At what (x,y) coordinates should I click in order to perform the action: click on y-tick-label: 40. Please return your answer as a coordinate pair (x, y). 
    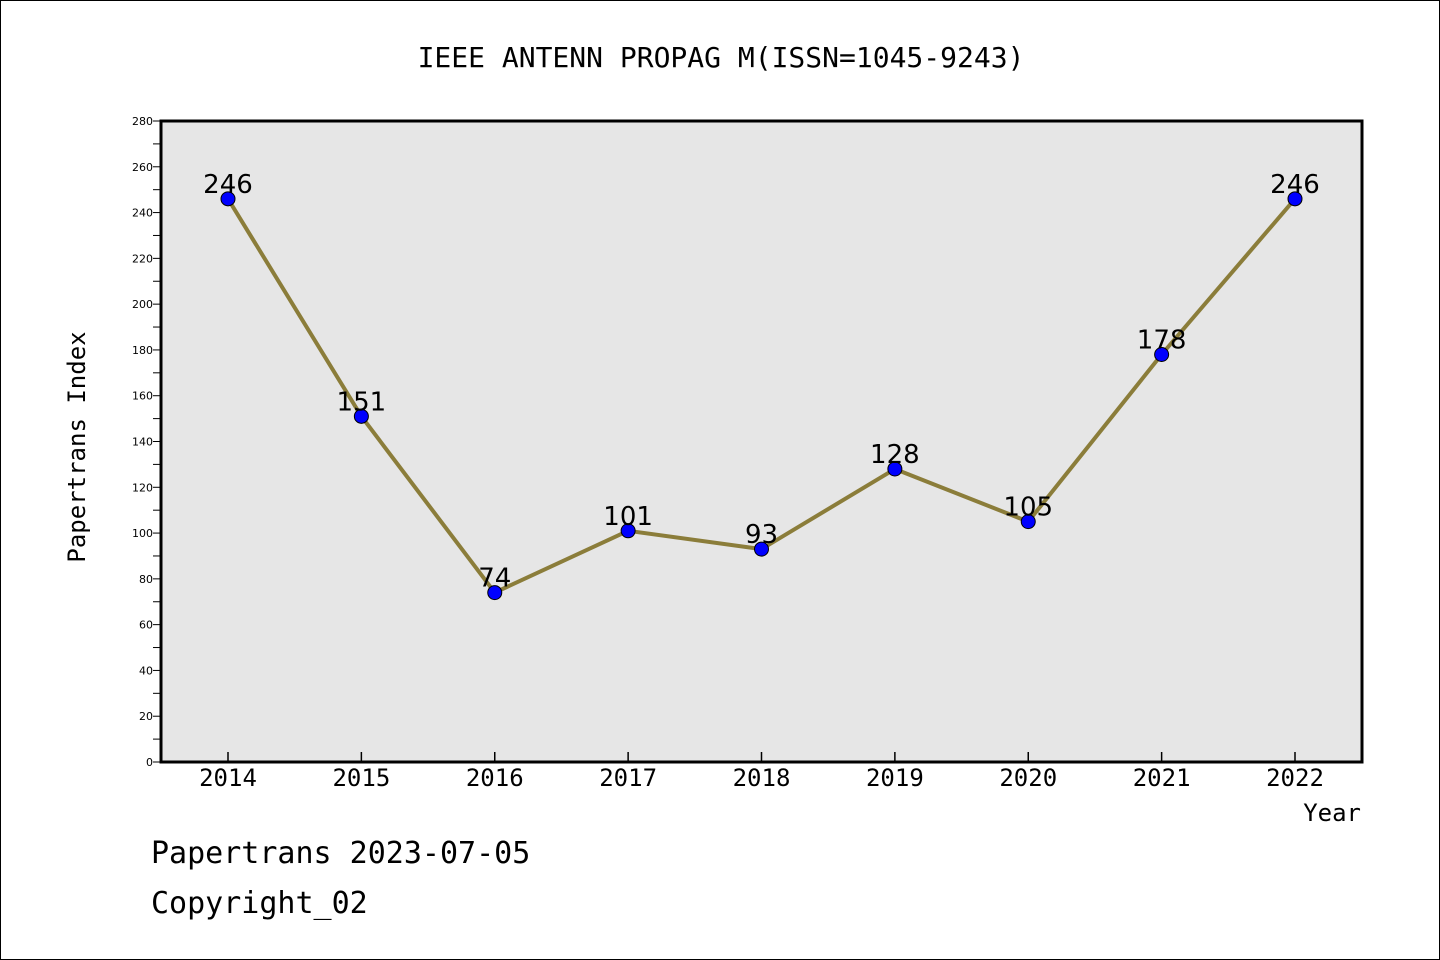
    Looking at the image, I should click on (146, 670).